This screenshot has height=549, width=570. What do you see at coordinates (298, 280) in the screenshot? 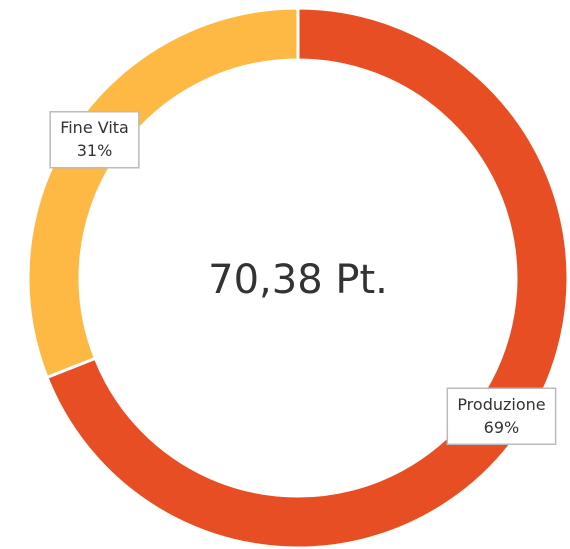
I see `center-text: 70,38 Pt.` at bounding box center [298, 280].